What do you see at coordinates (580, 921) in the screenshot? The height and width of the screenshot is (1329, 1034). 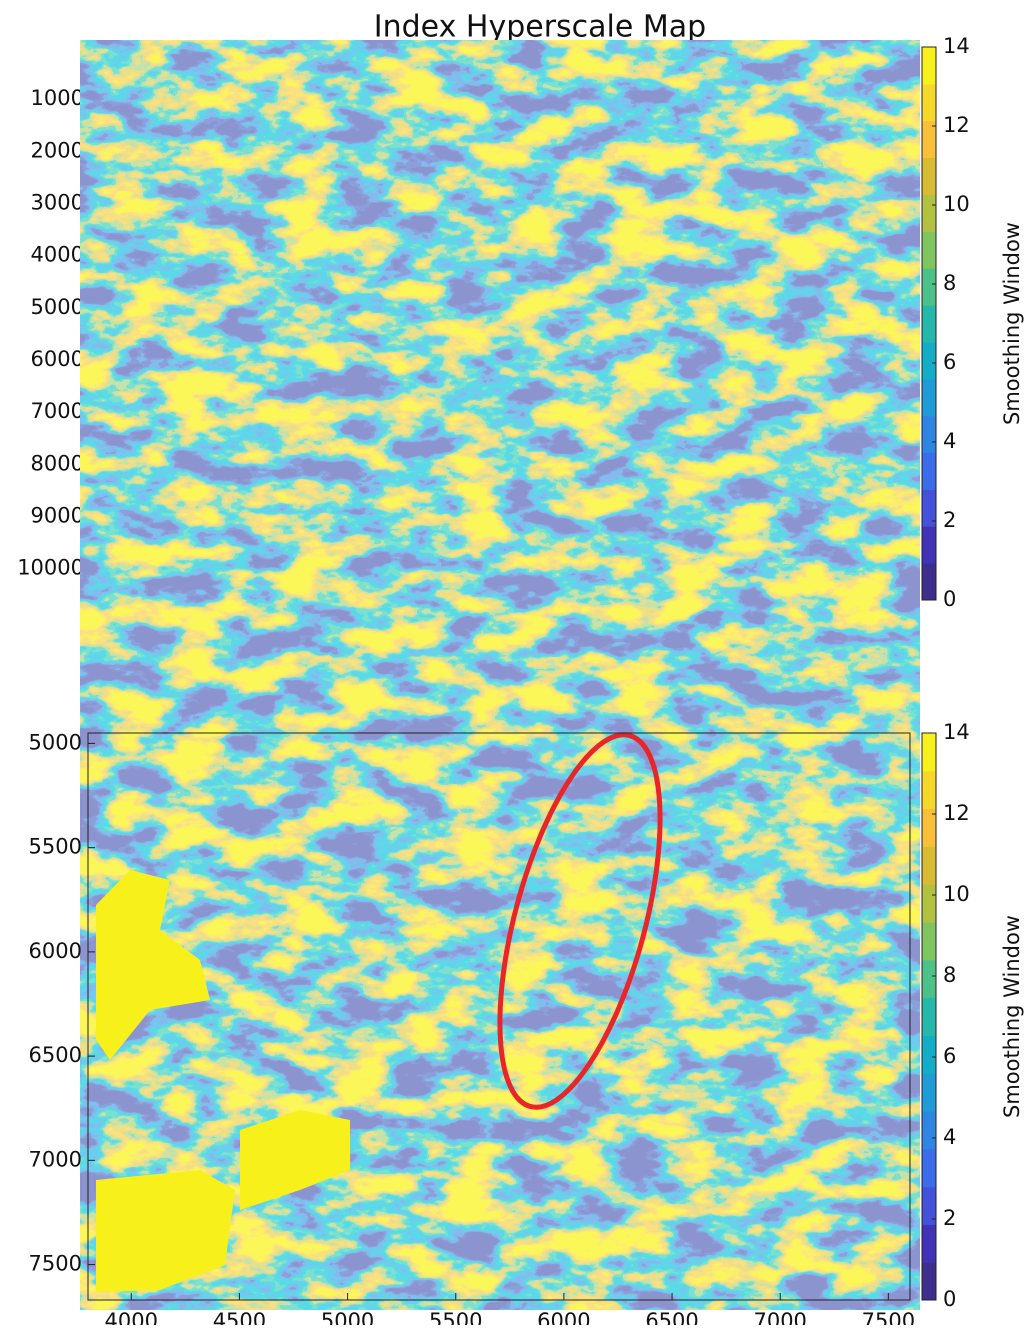 I see `highlight-ellipse` at bounding box center [580, 921].